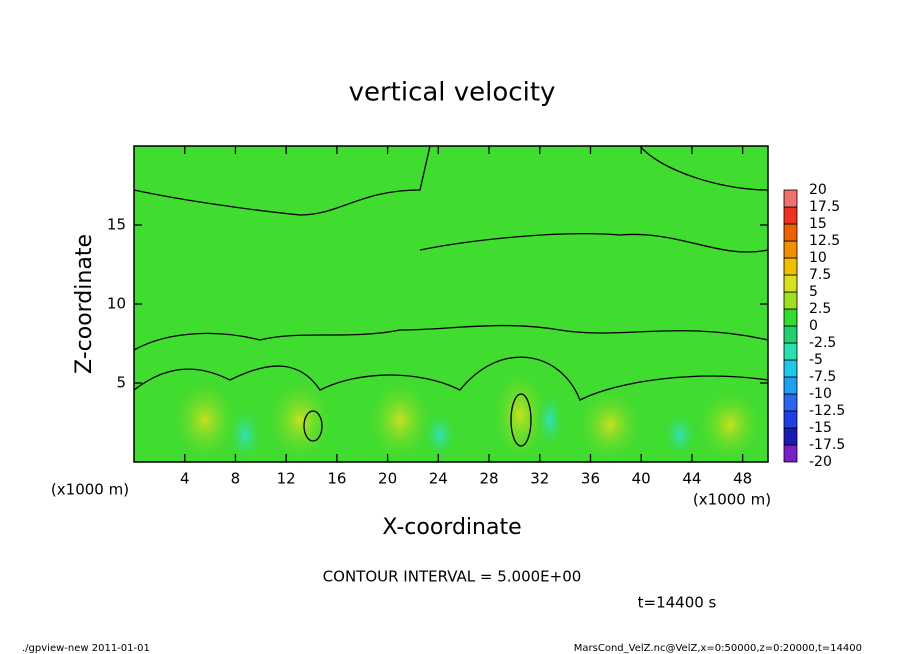 The width and height of the screenshot is (904, 654). Describe the element at coordinates (742, 479) in the screenshot. I see `x-tick-label: 48` at that location.